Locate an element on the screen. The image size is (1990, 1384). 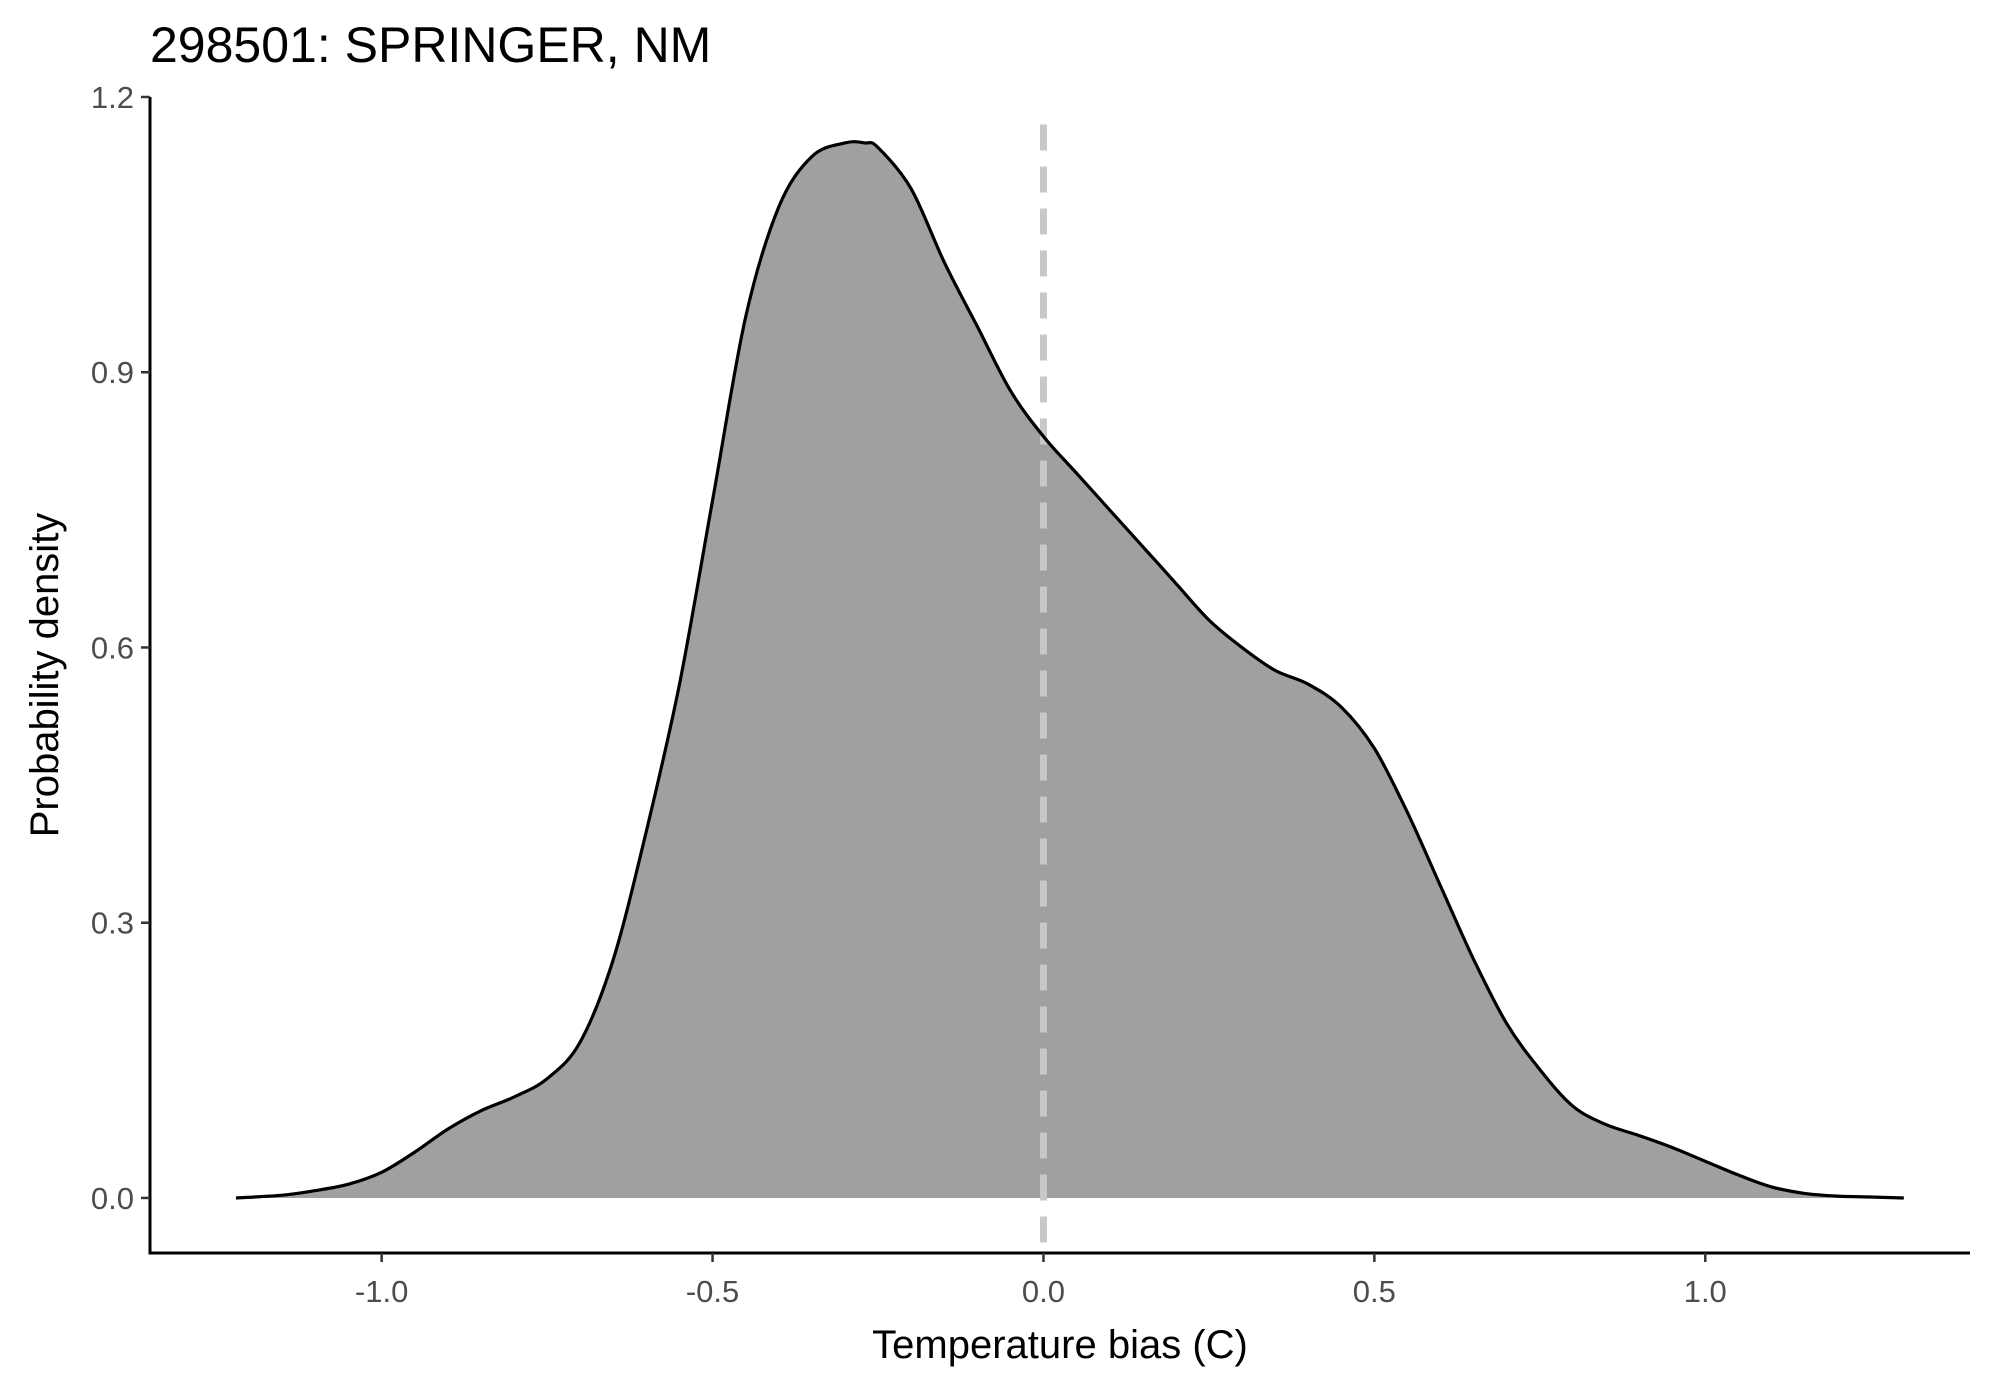
x-tick-label: 0.0 is located at coordinates (1043, 1291).